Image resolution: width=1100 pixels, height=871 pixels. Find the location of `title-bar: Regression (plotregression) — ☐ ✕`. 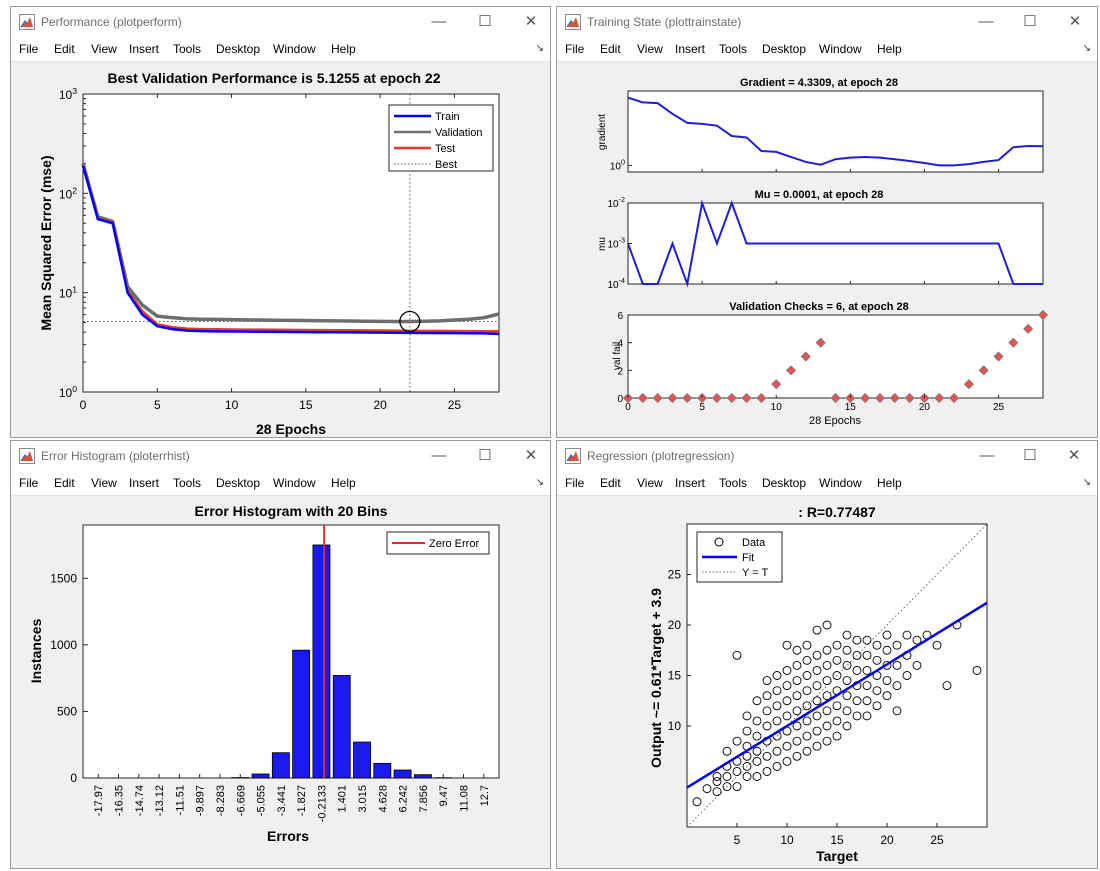

title-bar: Regression (plotregression) — ☐ ✕ is located at coordinates (827, 456).